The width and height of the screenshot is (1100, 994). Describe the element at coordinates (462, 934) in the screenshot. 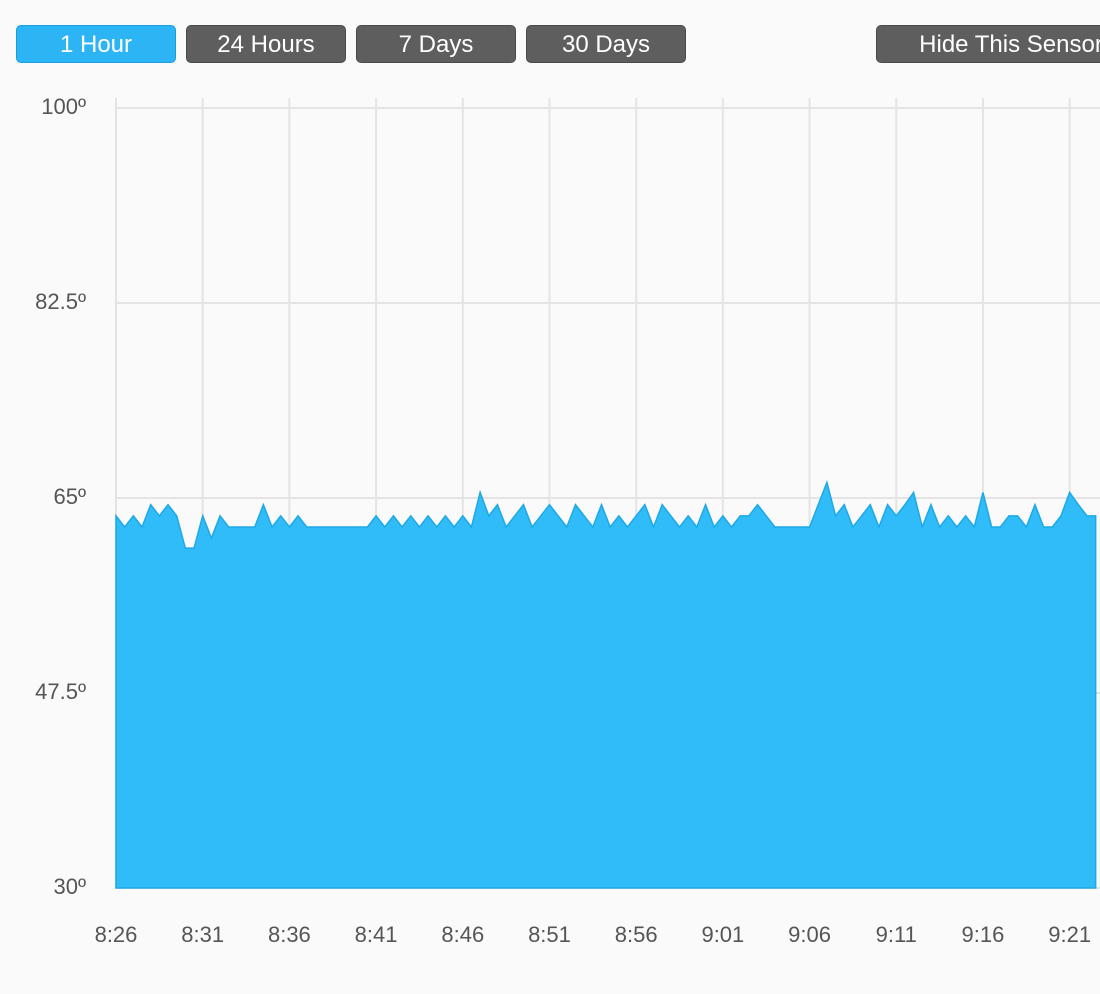

I see `x-tick-label: 8:46` at that location.